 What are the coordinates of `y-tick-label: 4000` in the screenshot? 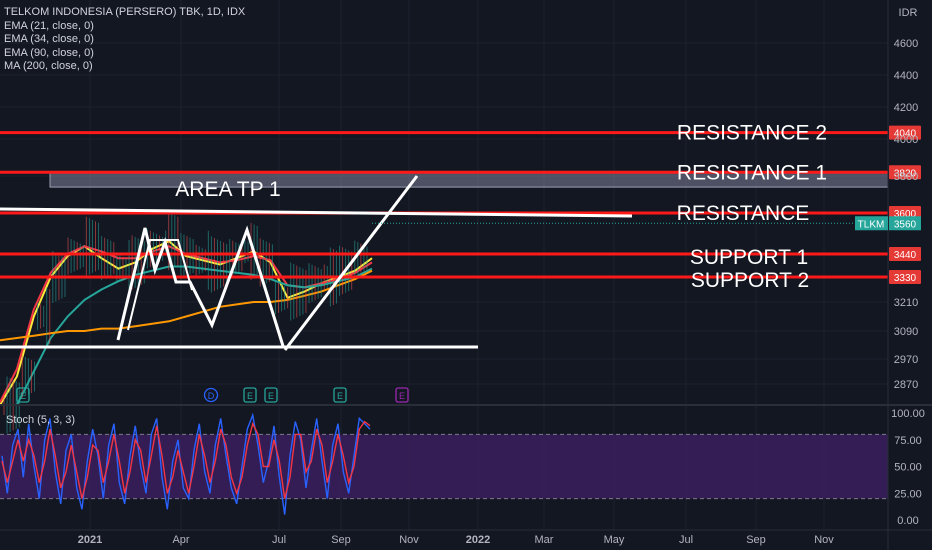 It's located at (906, 140).